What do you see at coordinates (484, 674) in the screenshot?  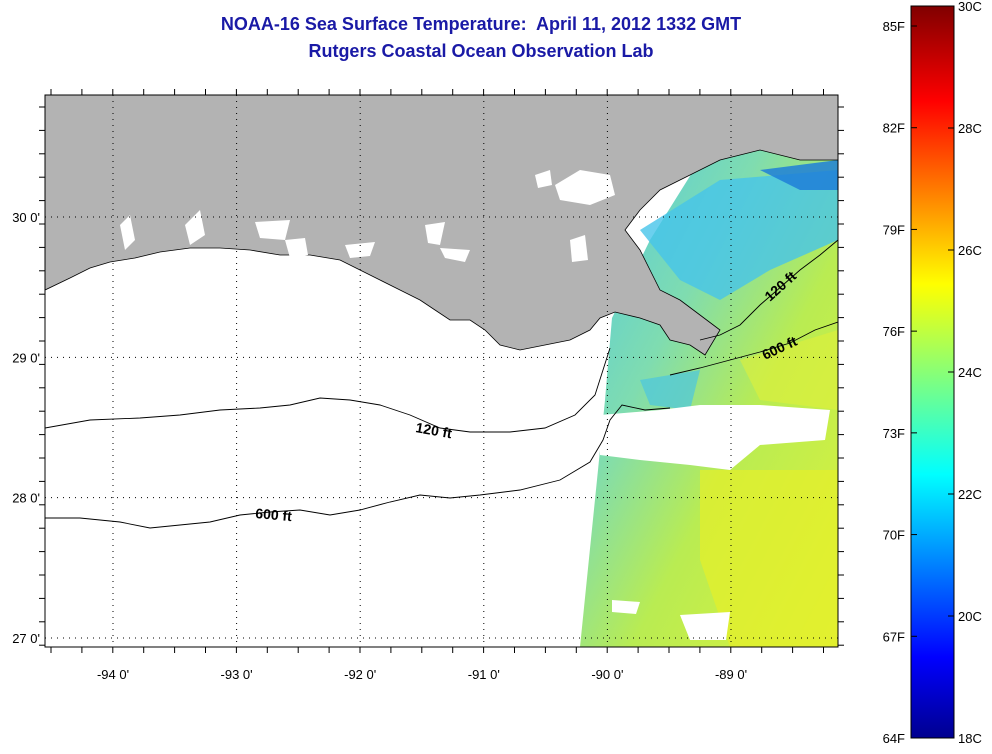 I see `lon-tick-label: -91 0'` at bounding box center [484, 674].